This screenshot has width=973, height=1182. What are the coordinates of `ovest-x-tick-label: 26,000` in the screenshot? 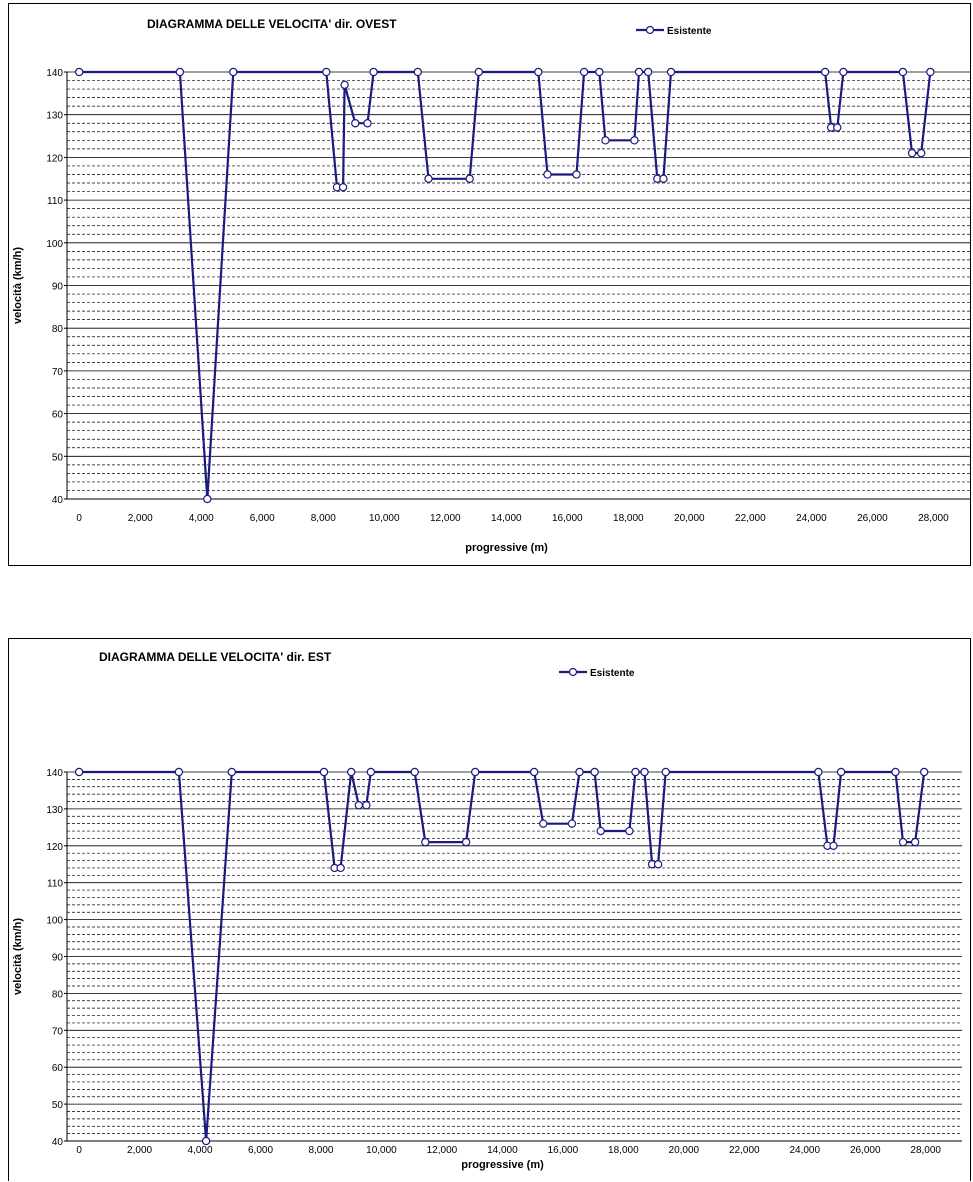 It's located at (872, 518).